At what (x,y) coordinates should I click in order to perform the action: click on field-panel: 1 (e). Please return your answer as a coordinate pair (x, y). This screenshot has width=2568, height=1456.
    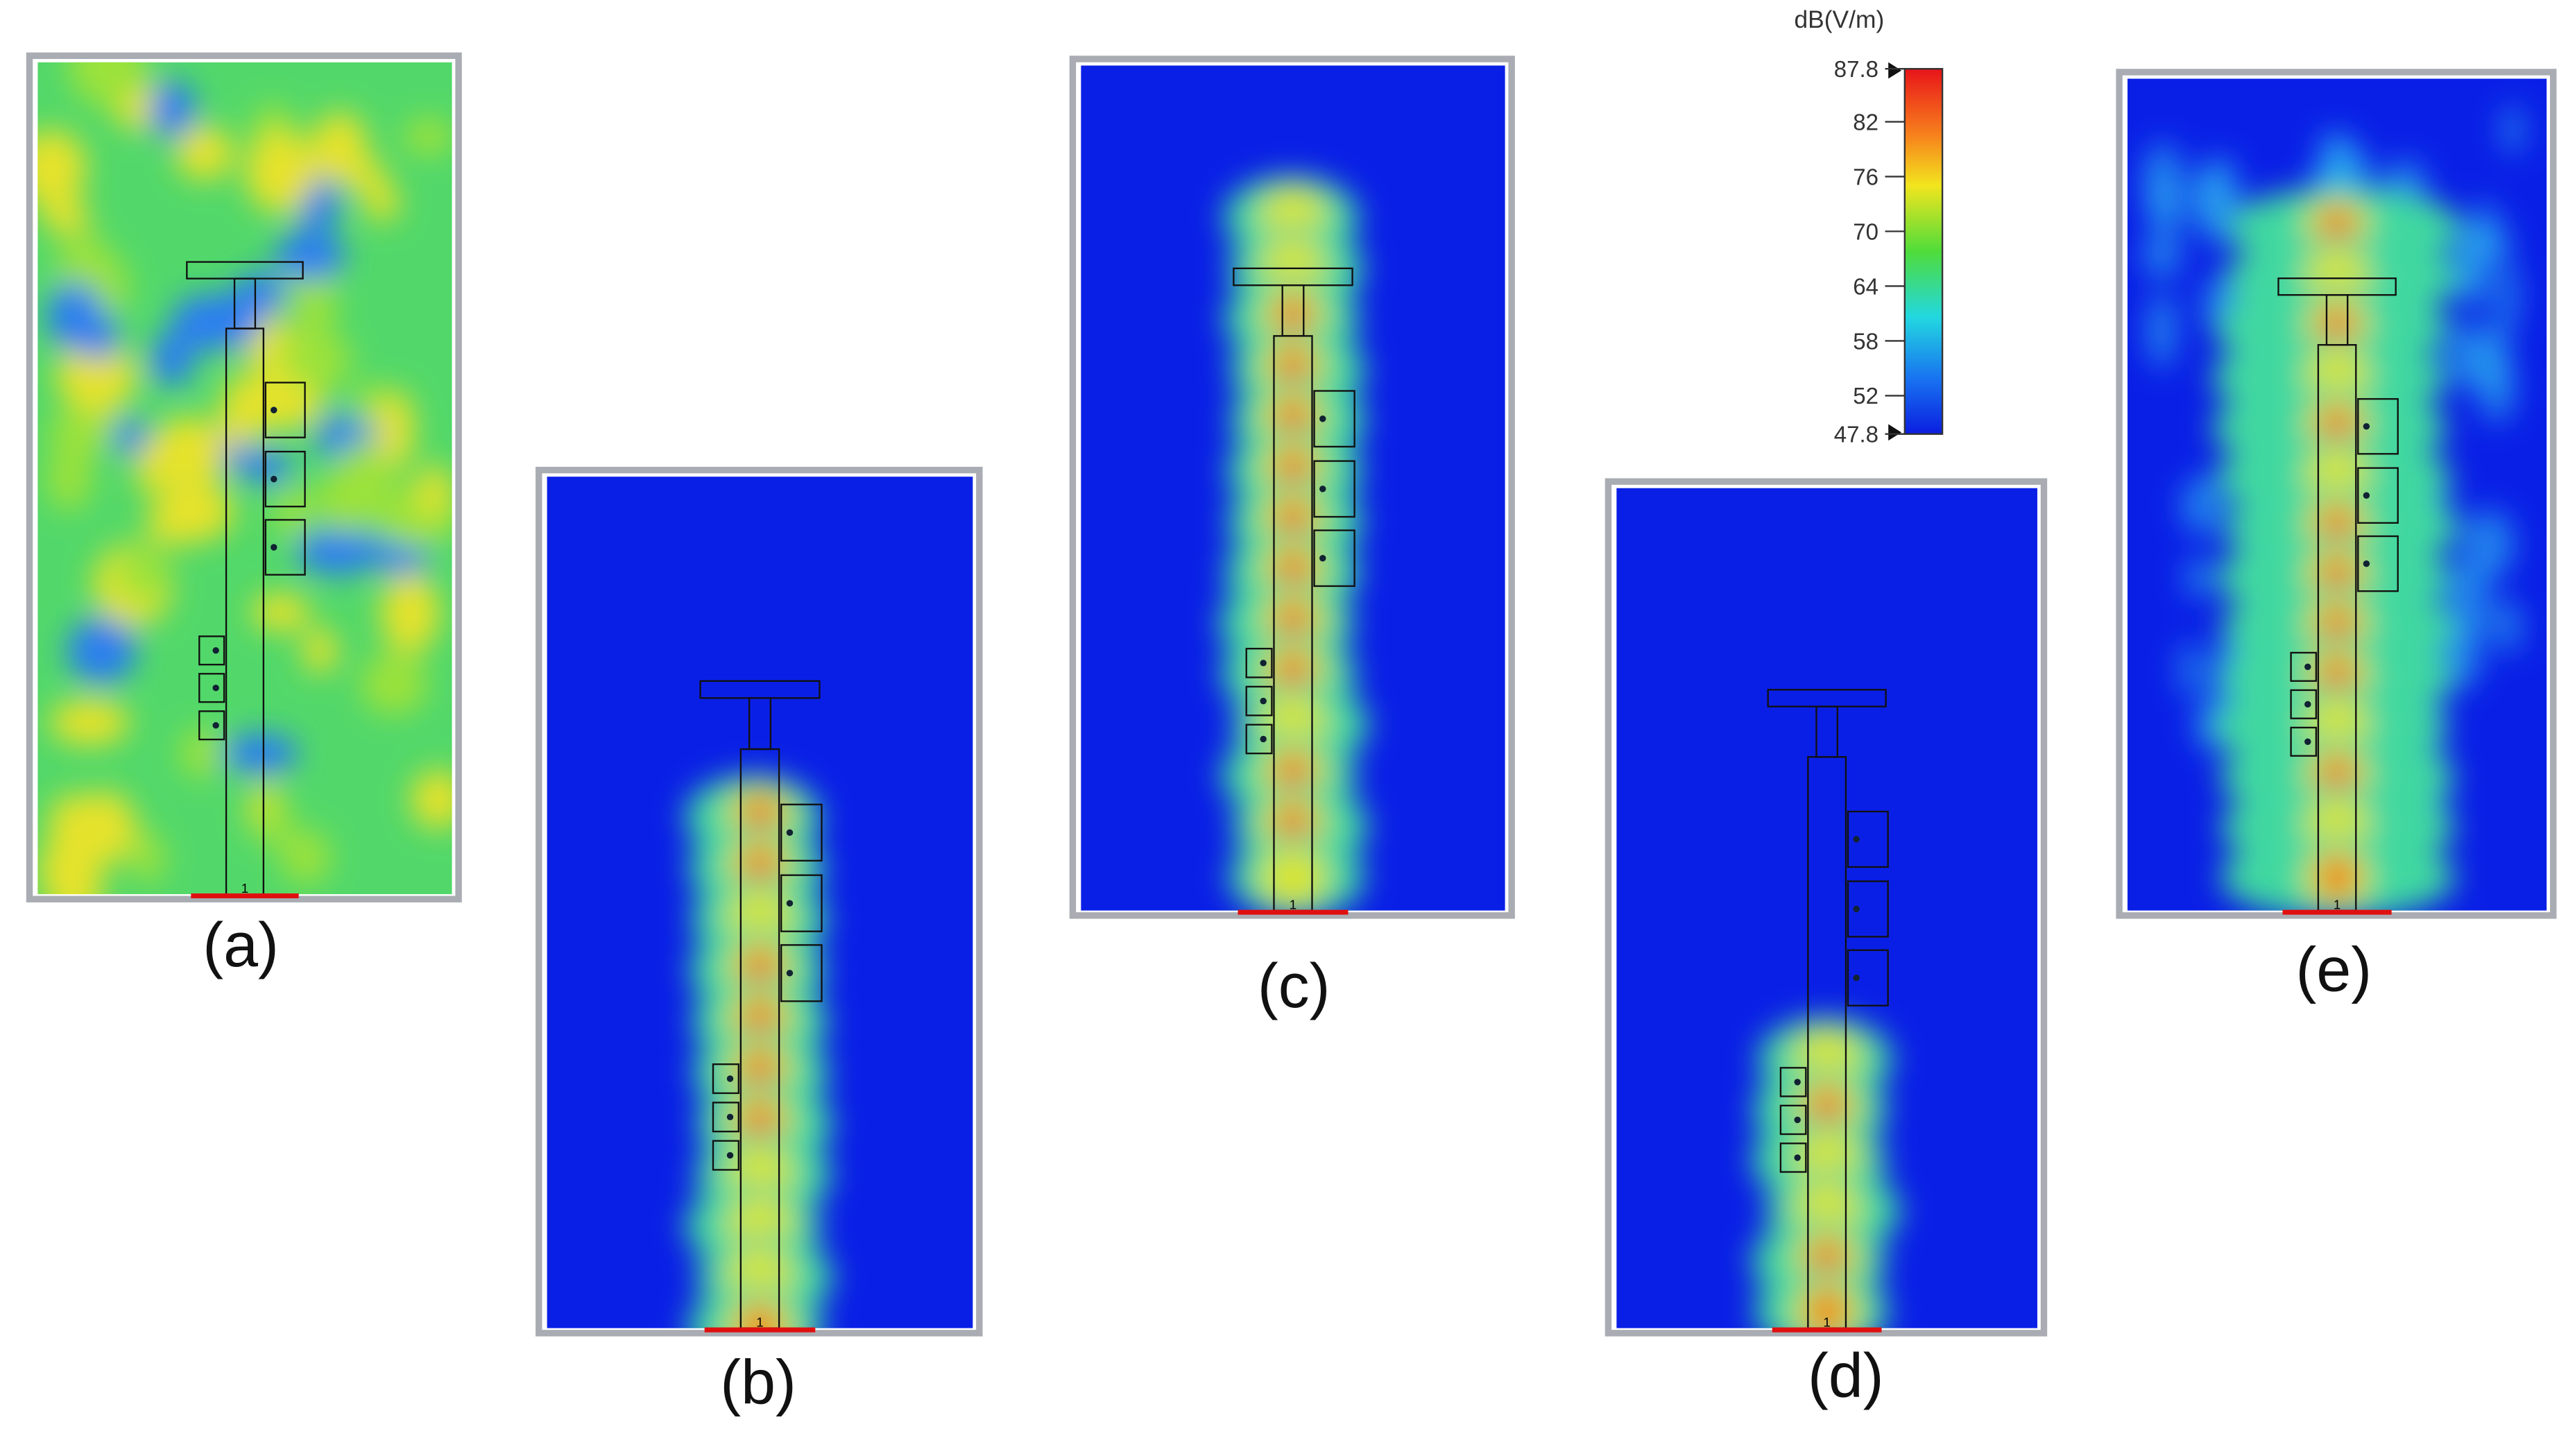
    Looking at the image, I should click on (2336, 536).